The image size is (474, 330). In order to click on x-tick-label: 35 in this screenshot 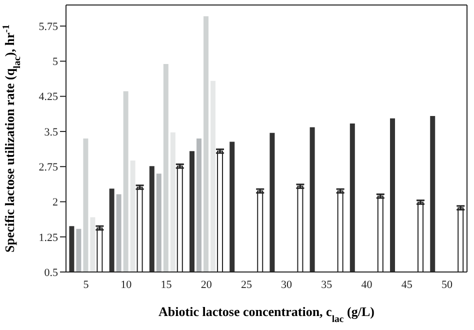, I will do `click(327, 284)`.